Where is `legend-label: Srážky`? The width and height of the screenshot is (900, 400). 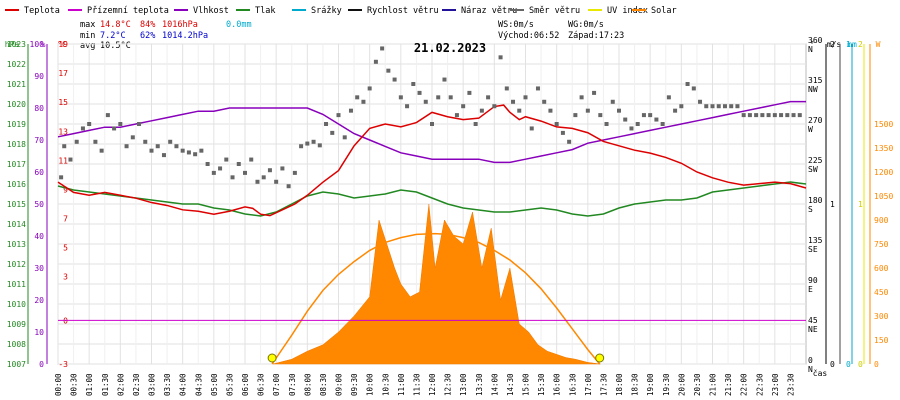 legend-label: Srážky is located at coordinates (326, 11).